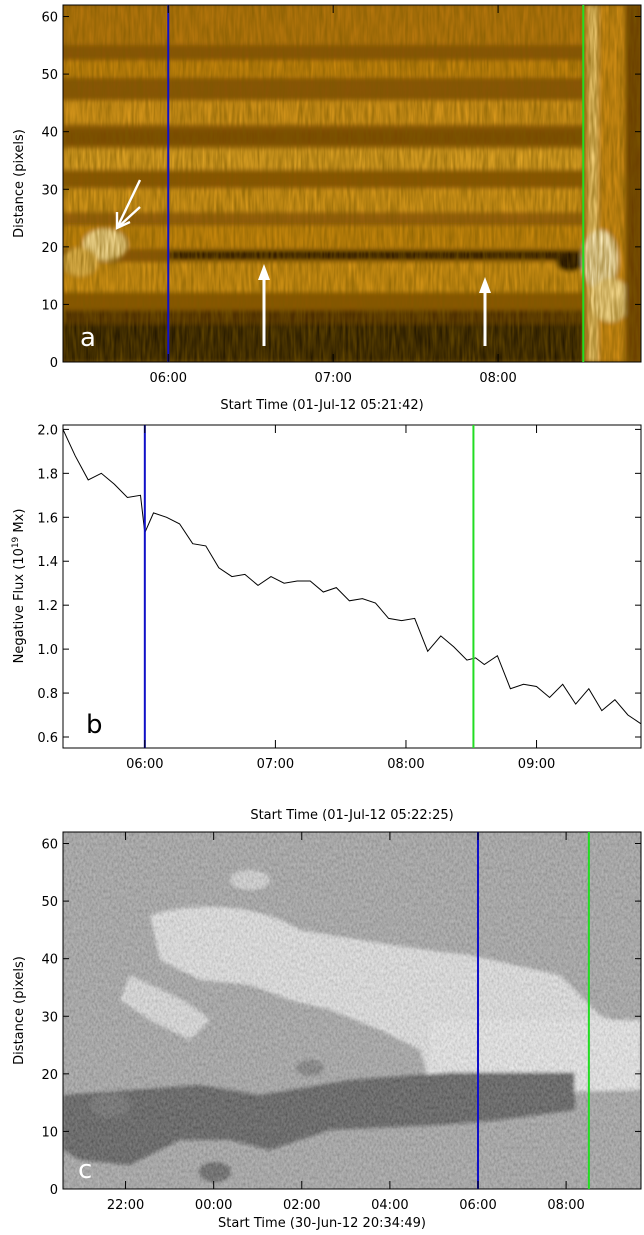 Image resolution: width=644 pixels, height=1235 pixels. What do you see at coordinates (94, 725) in the screenshot?
I see `panel-b-letter: b` at bounding box center [94, 725].